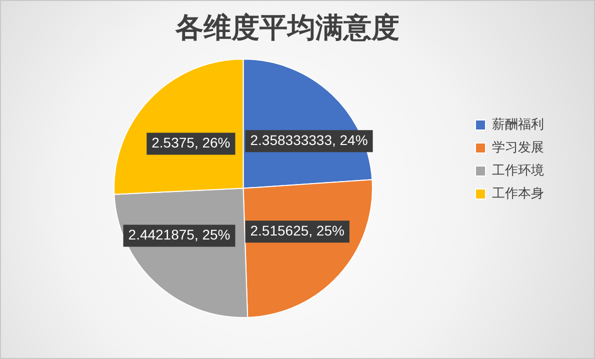 The image size is (595, 359). I want to click on data-label: 2.358333333, 24%, so click(309, 140).